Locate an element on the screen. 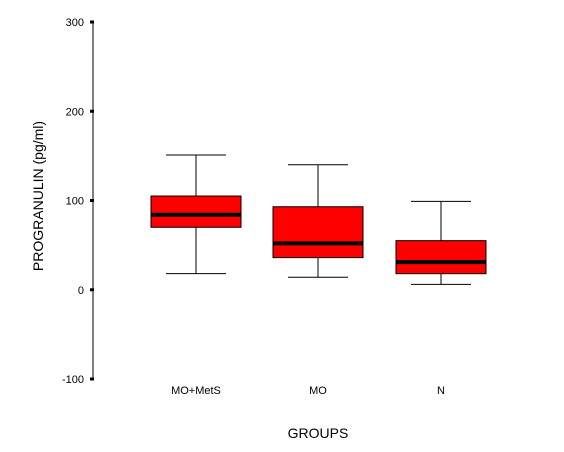  box-mo-mets is located at coordinates (196, 214).